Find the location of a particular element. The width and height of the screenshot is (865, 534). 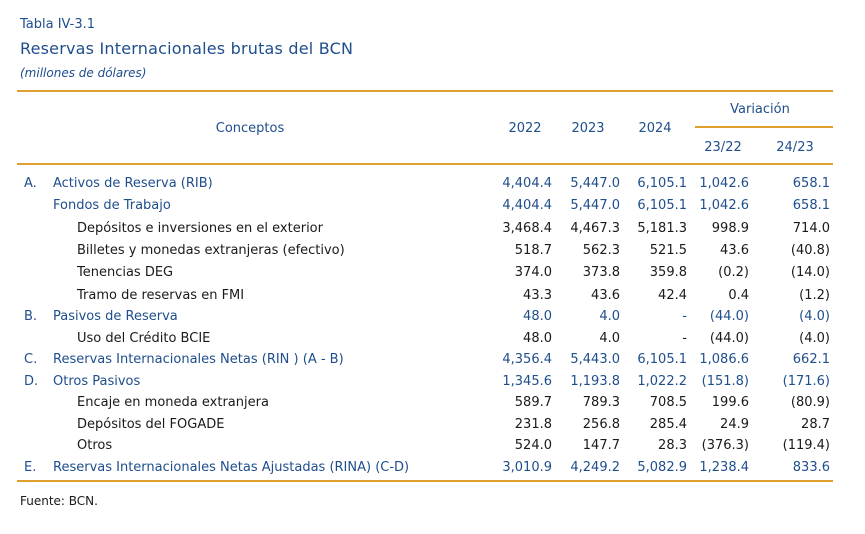

row-value: (44.0) is located at coordinates (729, 338).